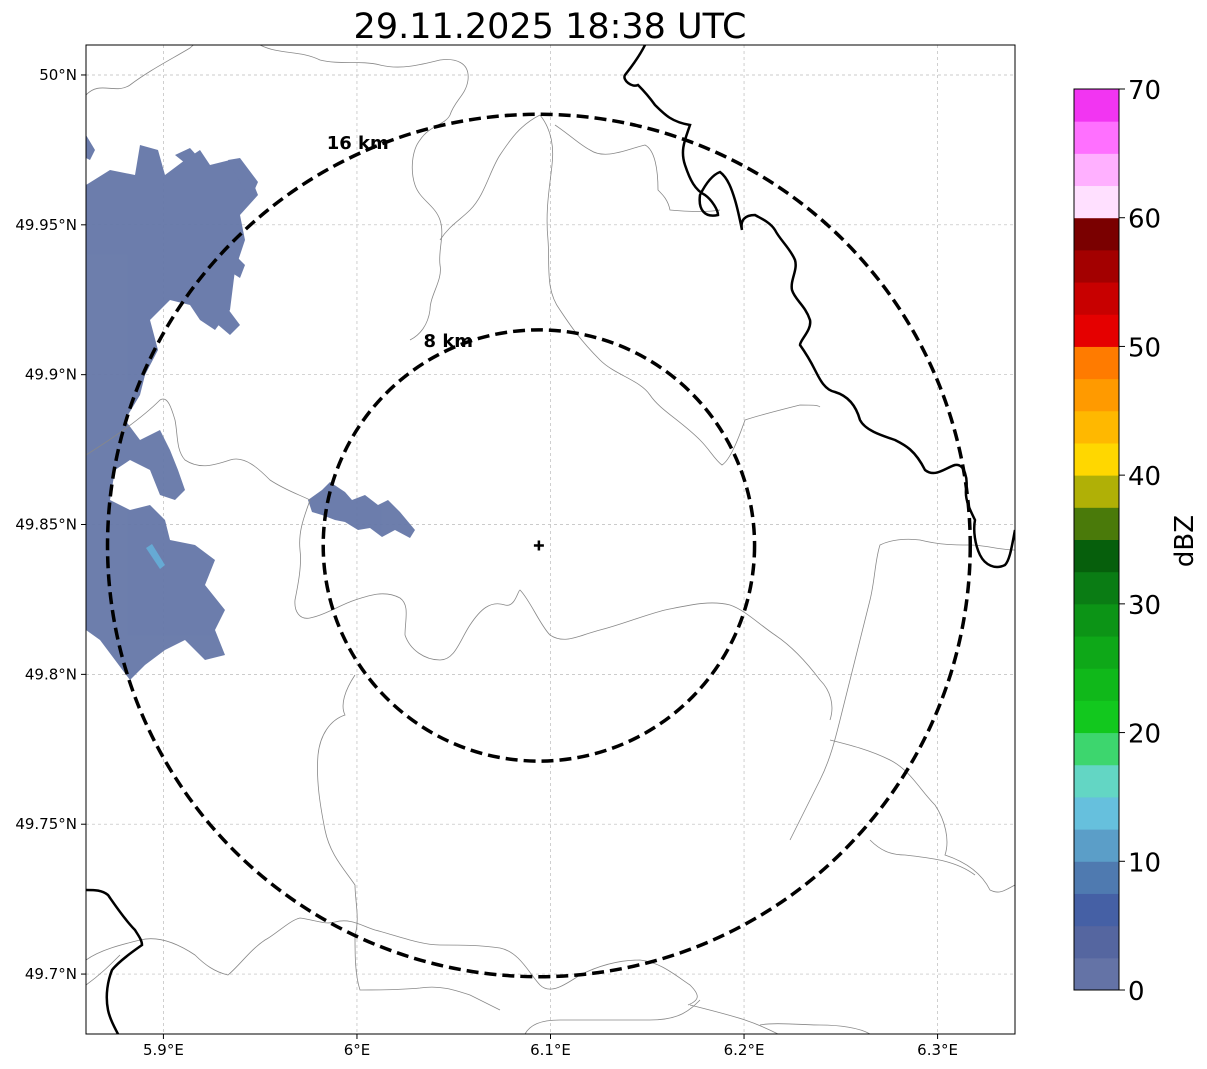 This screenshot has width=1207, height=1069. I want to click on colorbar-segments, so click(1096, 540).